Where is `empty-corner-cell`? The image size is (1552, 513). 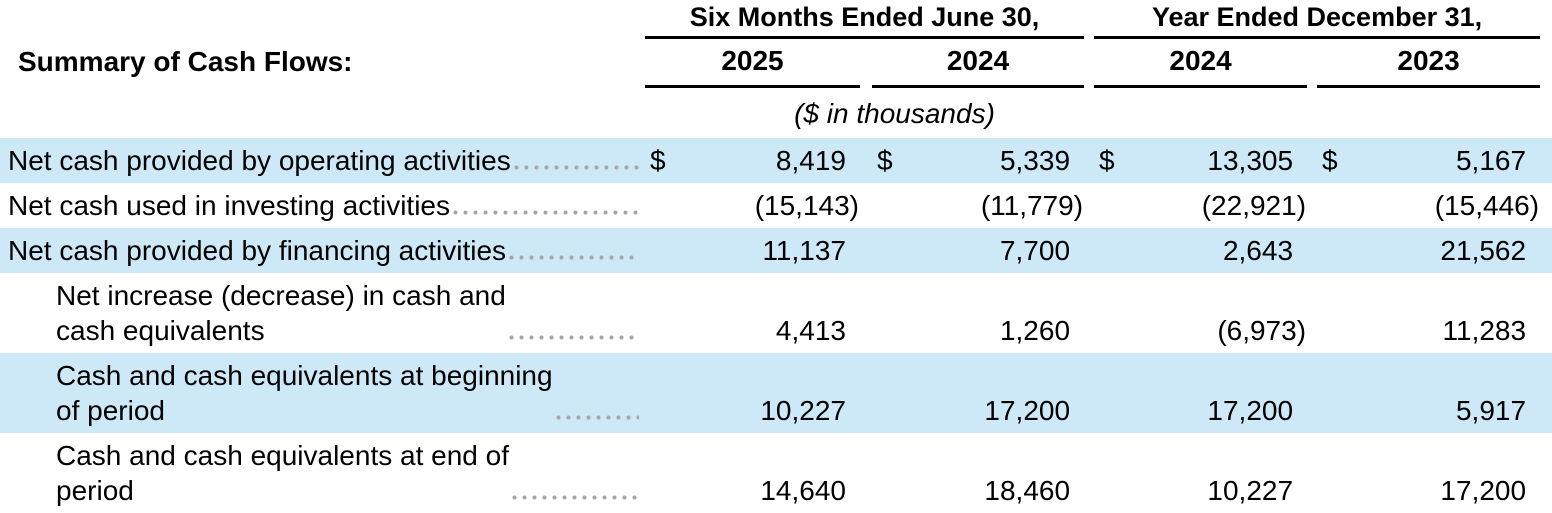 empty-corner-cell is located at coordinates (322, 20).